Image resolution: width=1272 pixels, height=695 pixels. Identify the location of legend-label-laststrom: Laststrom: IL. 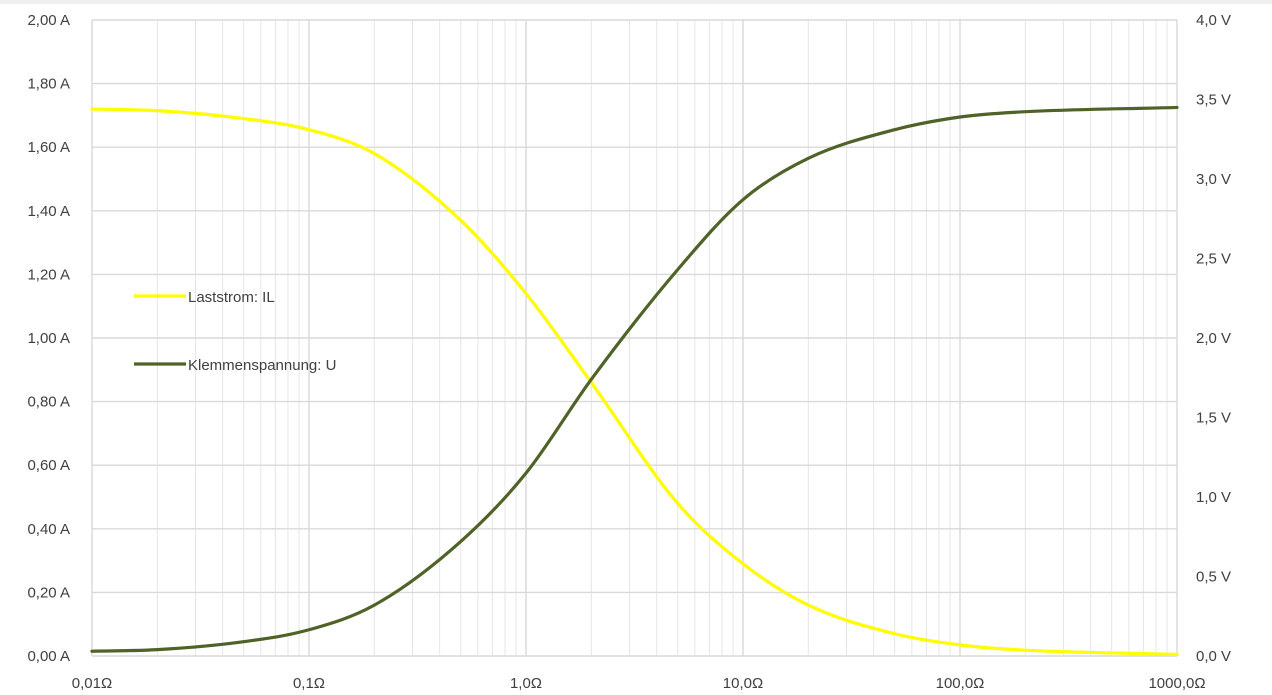
(231, 297).